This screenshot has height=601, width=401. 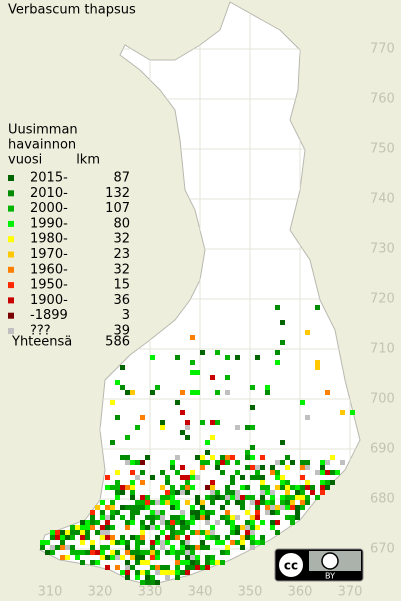 I want to click on y-tick-label: 760, so click(x=382, y=99).